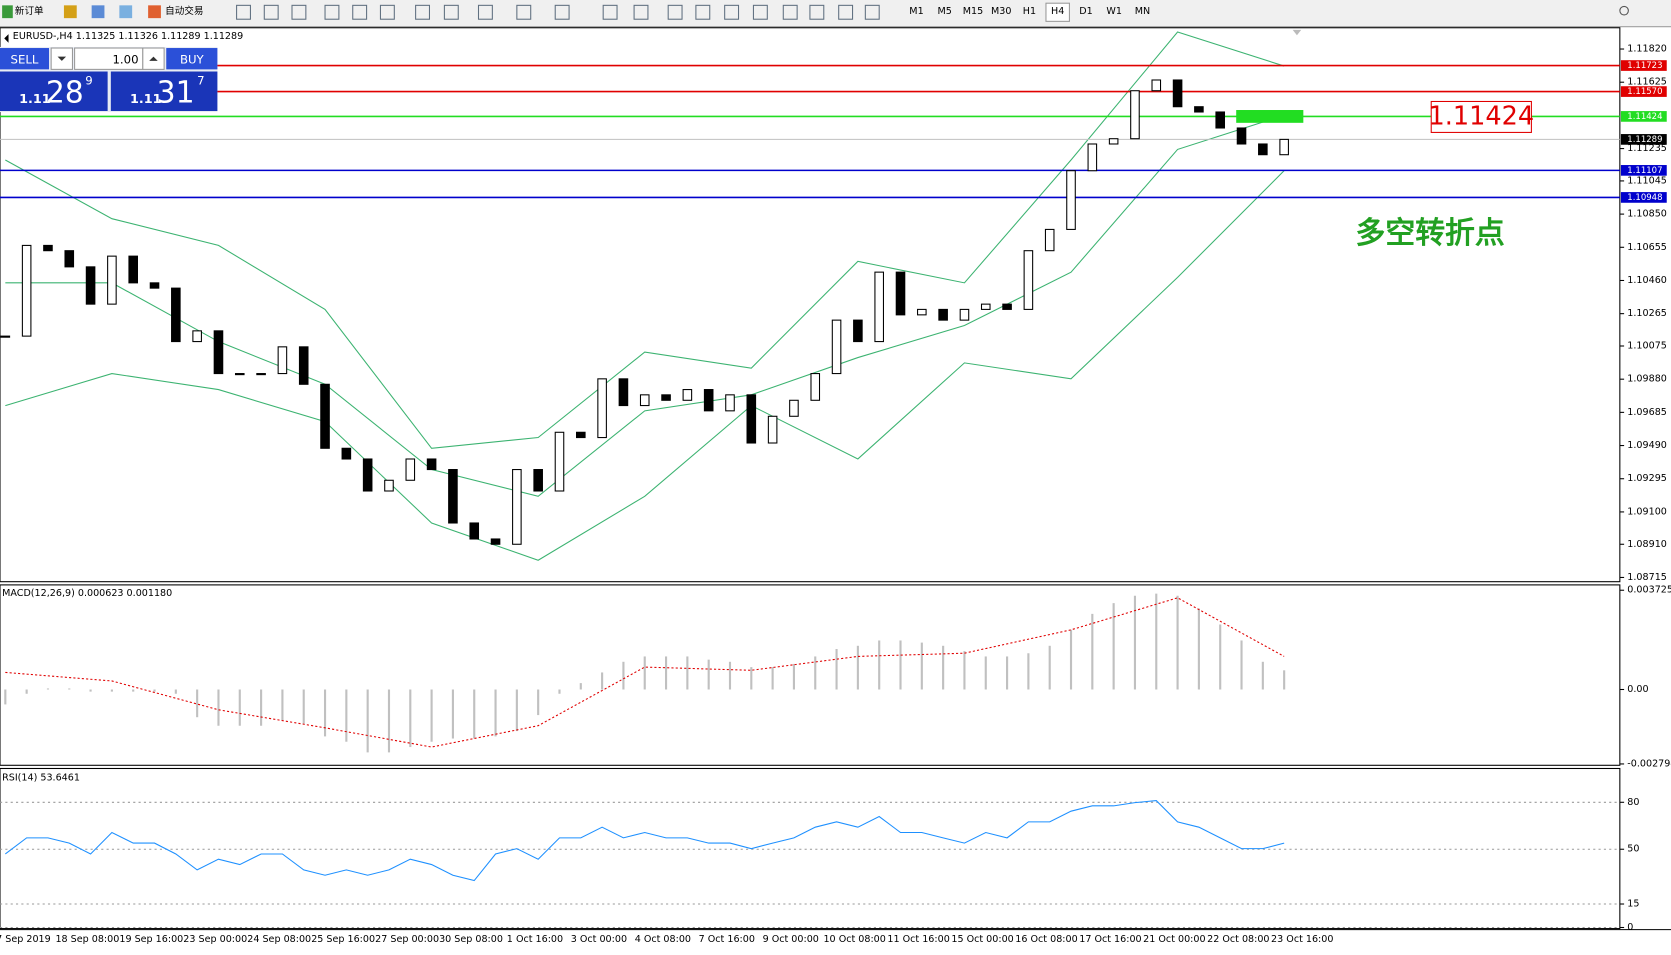  What do you see at coordinates (1085, 11) in the screenshot?
I see `timeframe-button: D1` at bounding box center [1085, 11].